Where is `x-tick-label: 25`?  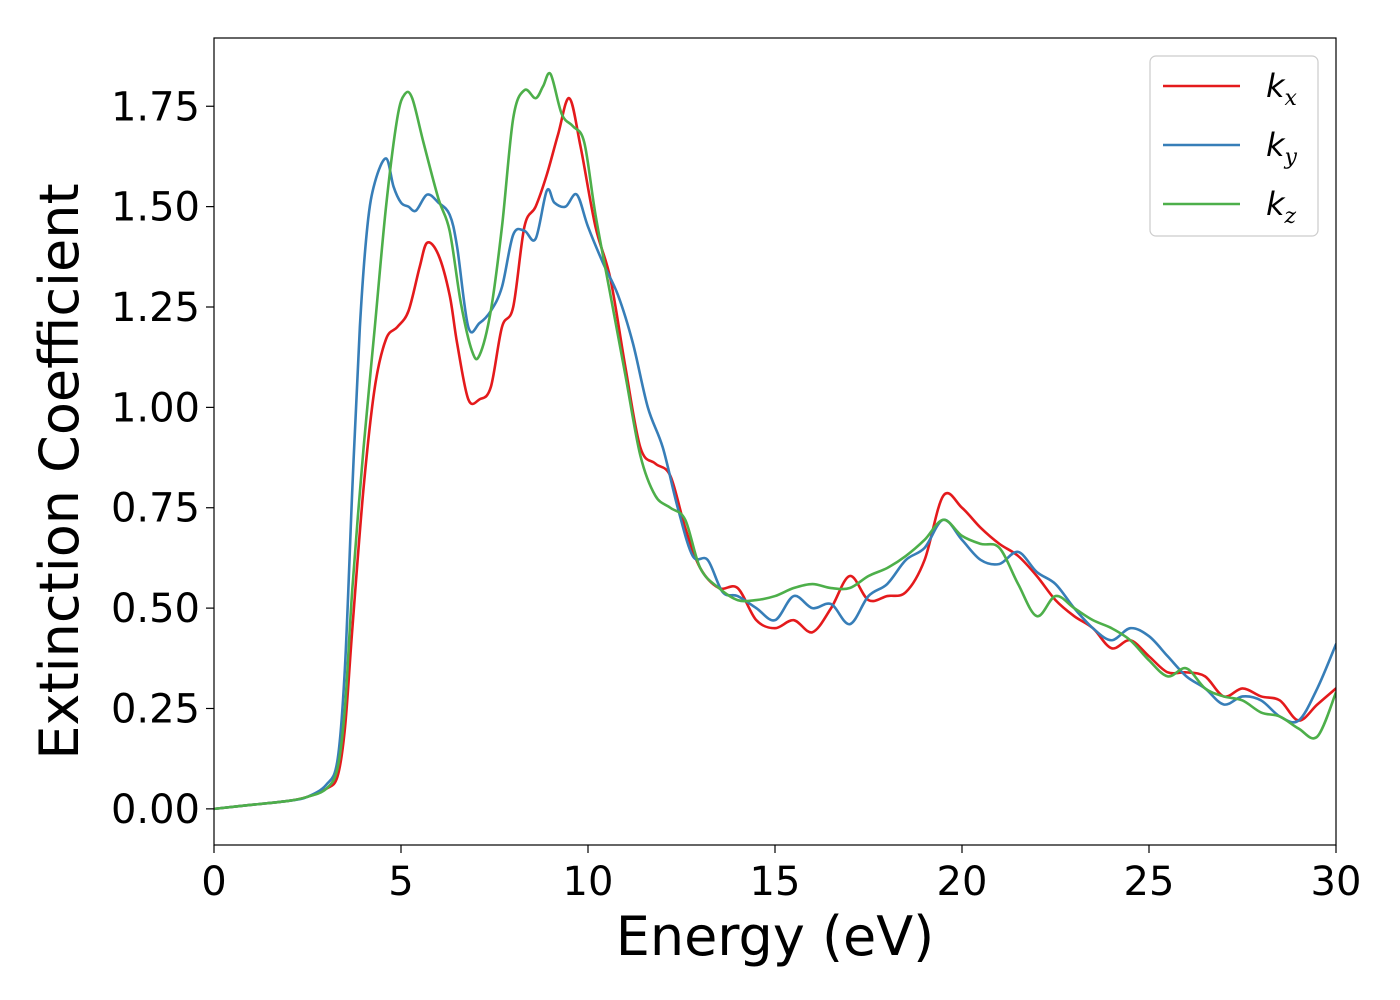 x-tick-label: 25 is located at coordinates (1149, 882).